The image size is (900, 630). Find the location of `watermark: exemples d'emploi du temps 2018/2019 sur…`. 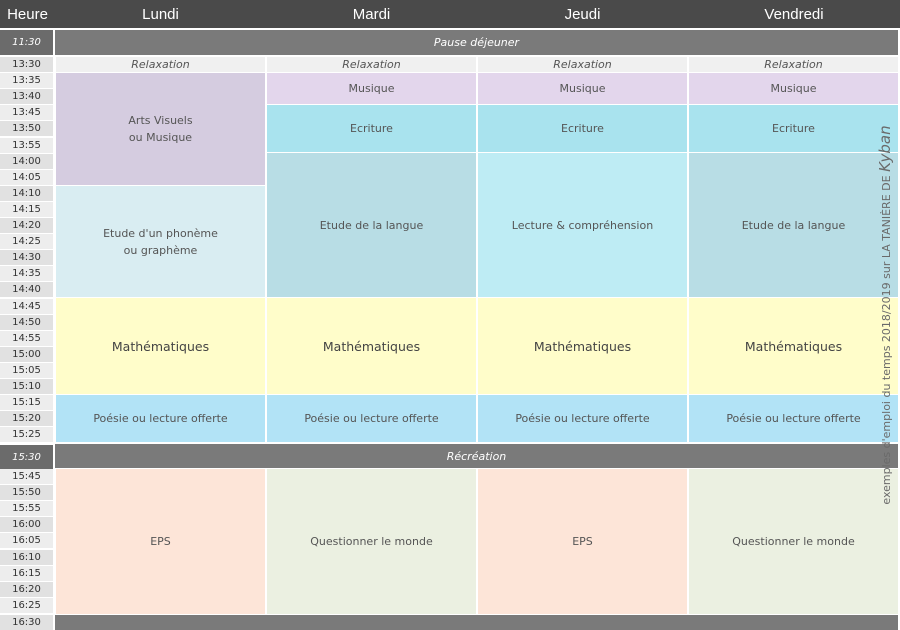

watermark: exemples d'emploi du temps 2018/2019 sur… is located at coordinates (885, 314).